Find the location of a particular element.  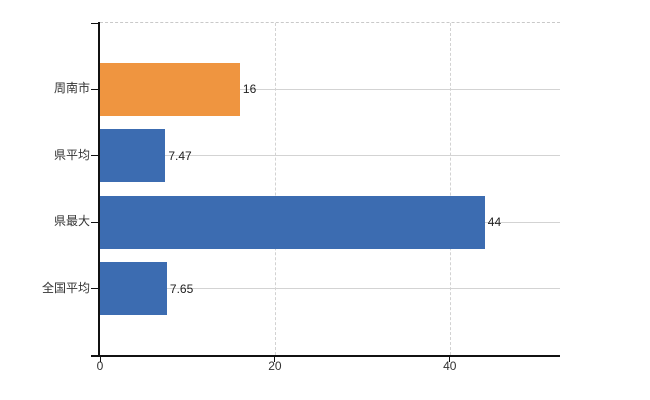

x-axis-line is located at coordinates (325, 356).